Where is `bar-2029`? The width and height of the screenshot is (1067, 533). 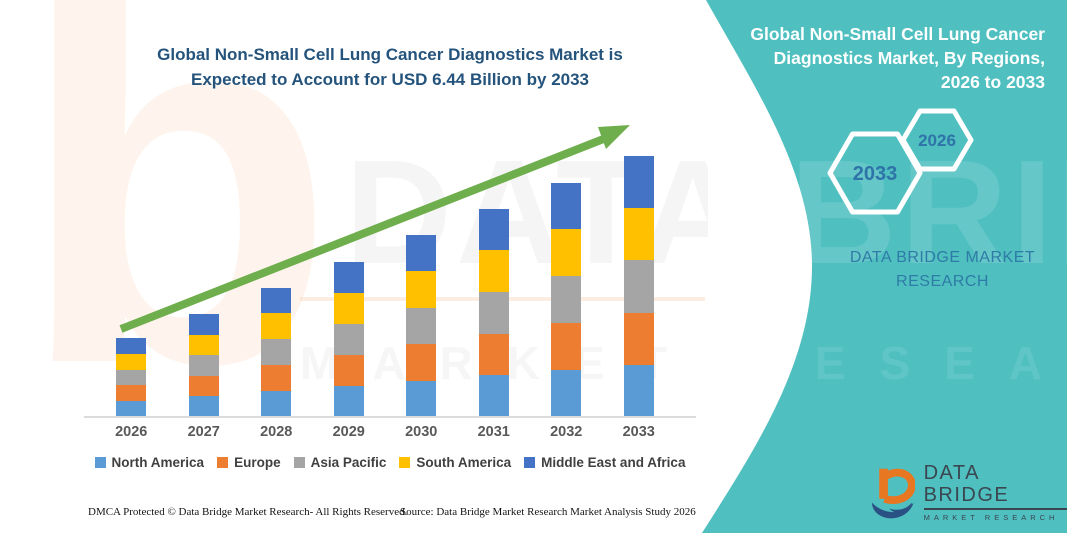
bar-2029 is located at coordinates (348, 339).